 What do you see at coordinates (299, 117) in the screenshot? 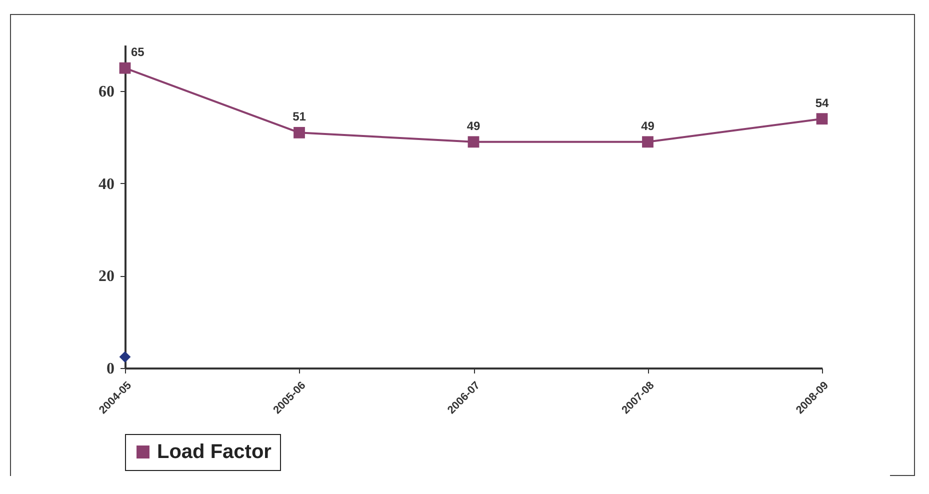
I see `data-label: 51` at bounding box center [299, 117].